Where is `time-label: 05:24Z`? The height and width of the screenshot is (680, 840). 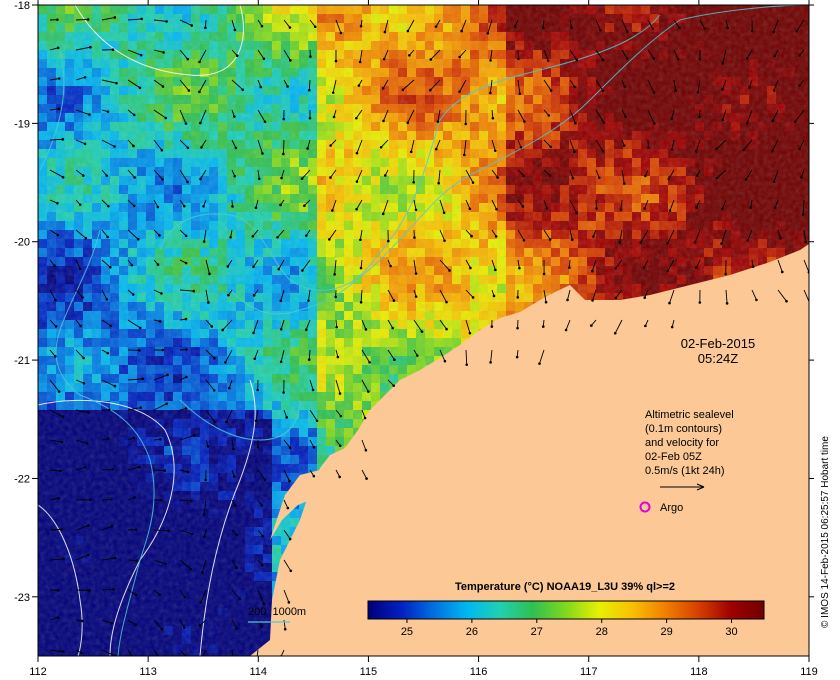 time-label: 05:24Z is located at coordinates (718, 358).